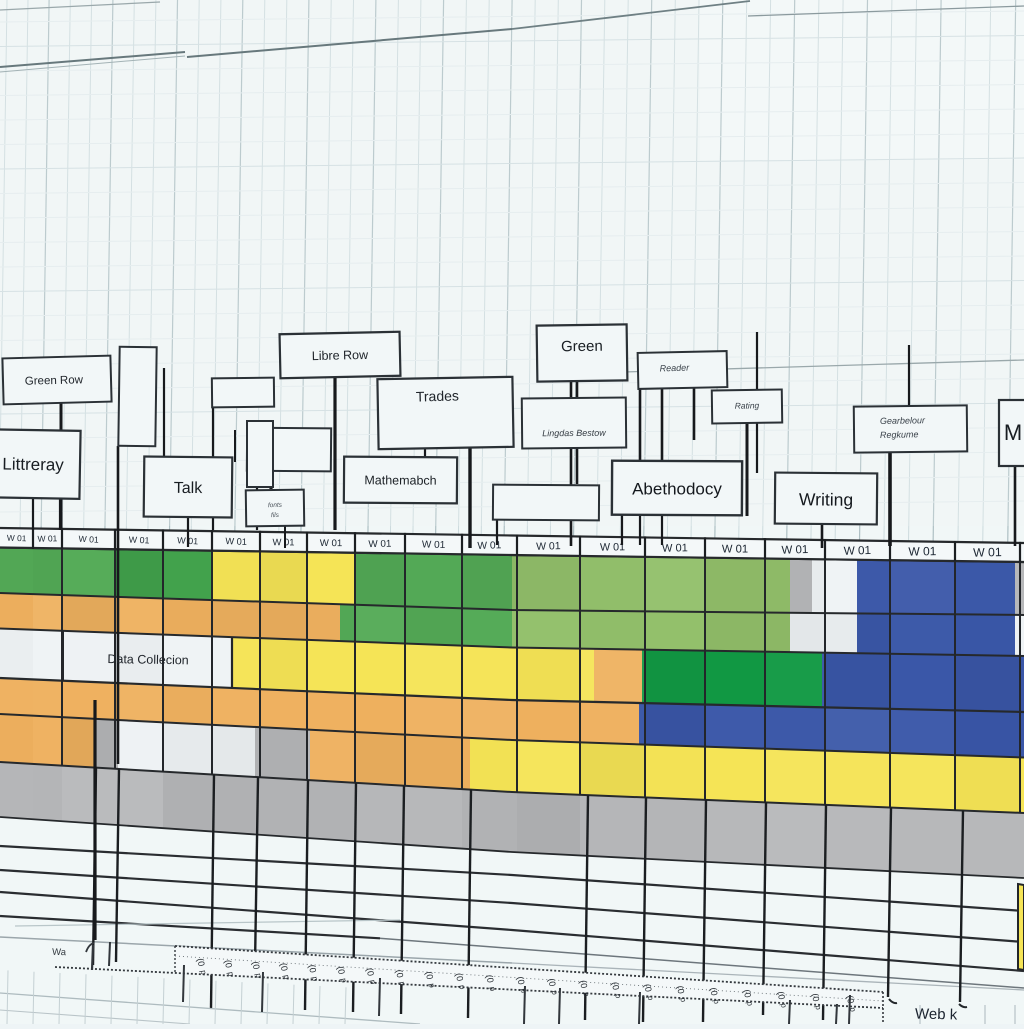  Describe the element at coordinates (400, 480) in the screenshot. I see `svg-text: Mathemabch` at that location.